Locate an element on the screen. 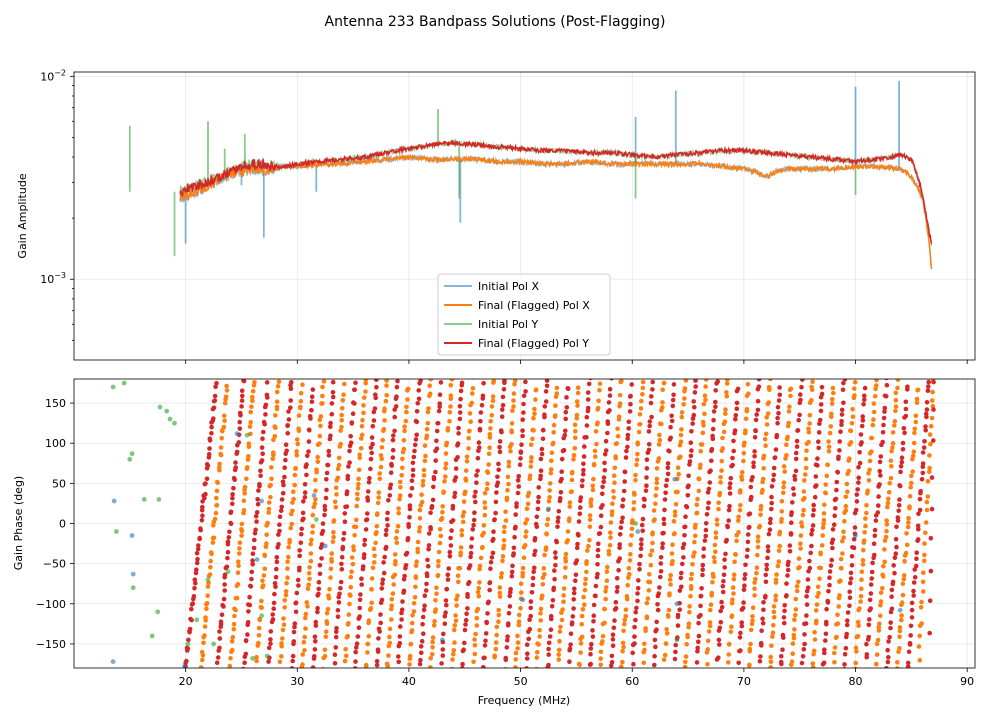 This screenshot has width=990, height=720. phase-point-initial-x is located at coordinates (133, 574).